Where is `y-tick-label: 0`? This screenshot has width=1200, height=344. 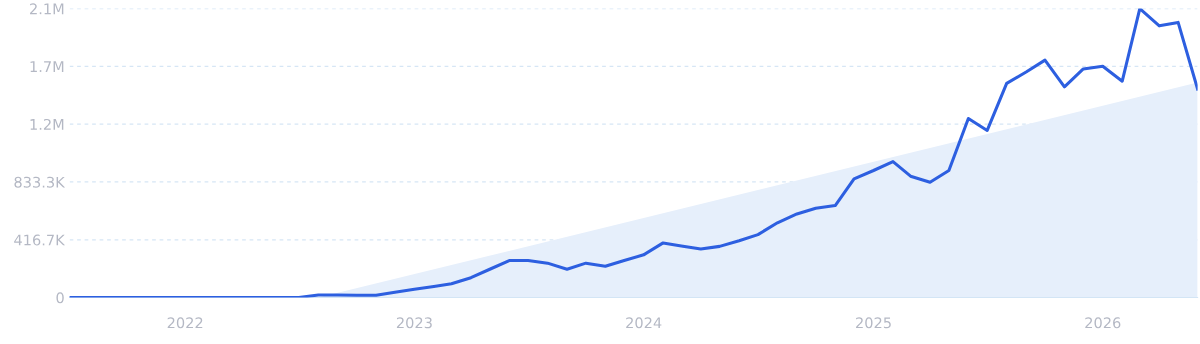 y-tick-label: 0 is located at coordinates (60, 298).